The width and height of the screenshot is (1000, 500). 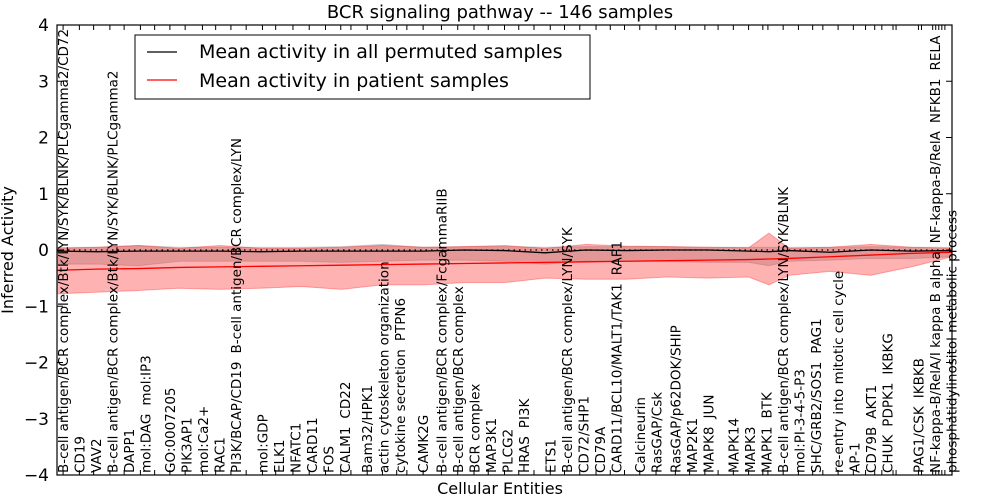 I want to click on x-tick-label: B-cell antigen/BCR complex/LYN/SYK, so click(x=568, y=349).